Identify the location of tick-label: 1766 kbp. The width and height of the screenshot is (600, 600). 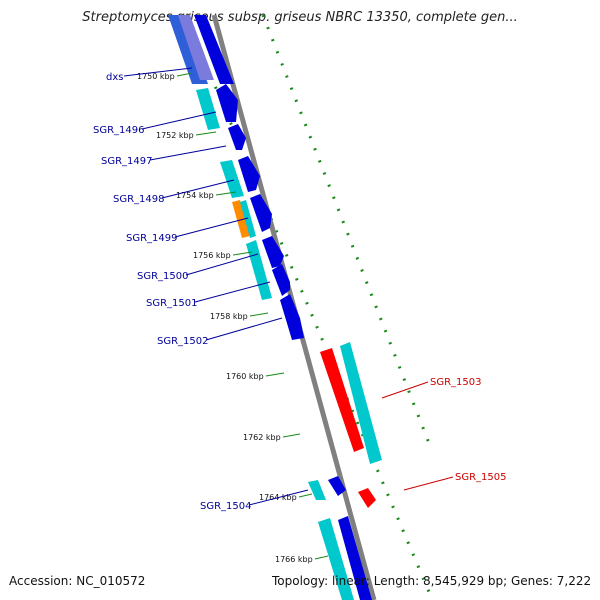
(294, 559).